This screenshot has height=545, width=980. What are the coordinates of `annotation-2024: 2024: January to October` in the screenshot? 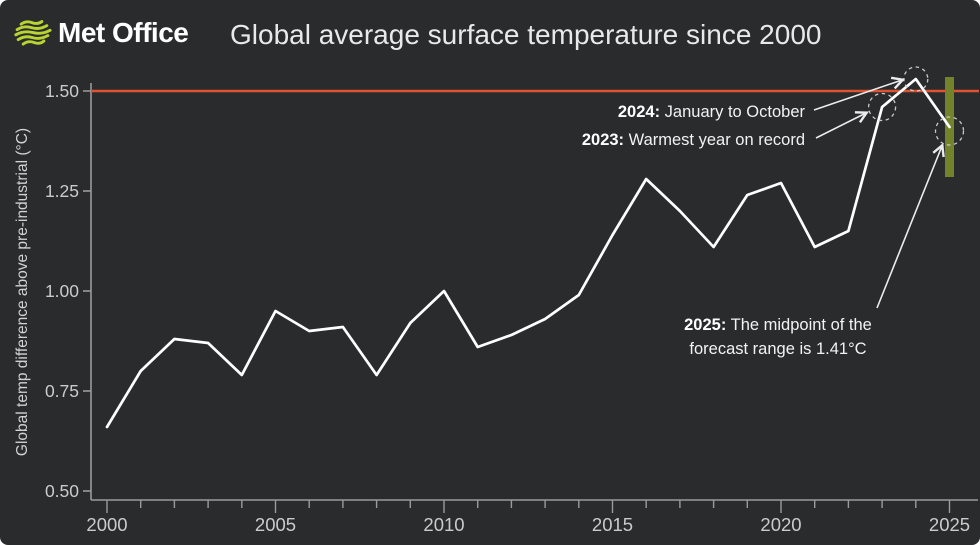 It's located at (711, 112).